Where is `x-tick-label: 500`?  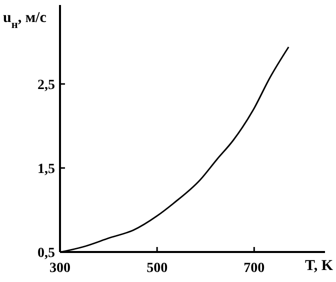
x-tick-label: 500 is located at coordinates (157, 268).